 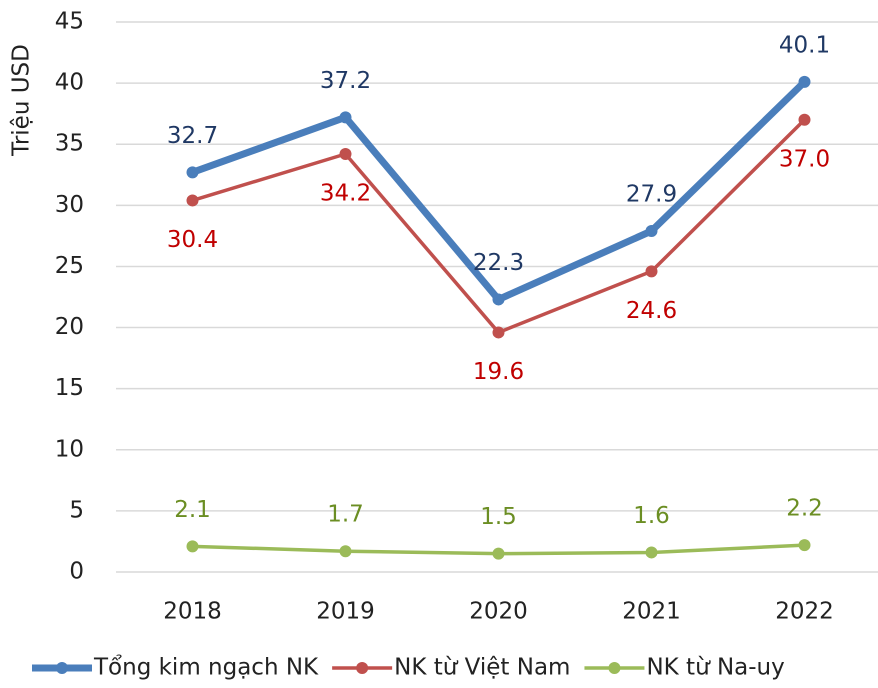 I want to click on y-tick-label: 30, so click(x=69, y=205).